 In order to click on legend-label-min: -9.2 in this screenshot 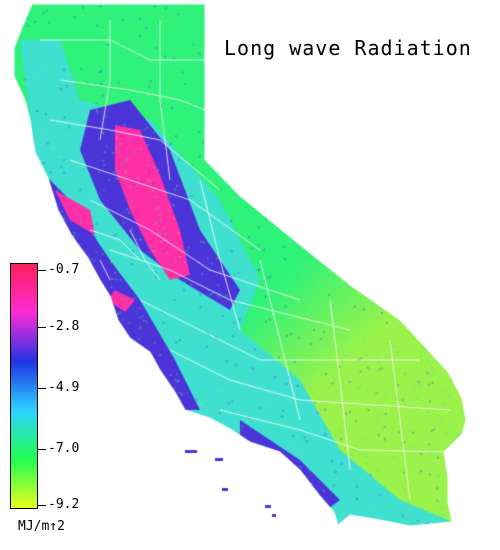, I will do `click(64, 504)`.